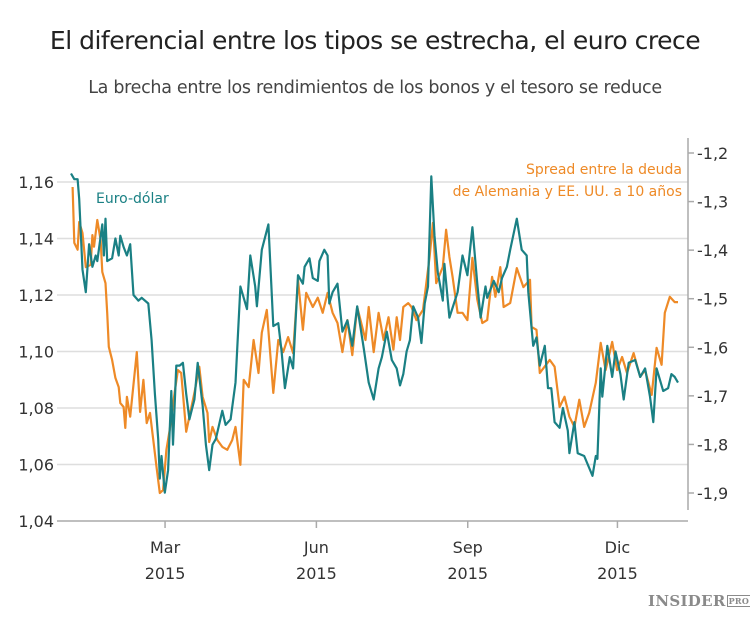 This screenshot has height=624, width=750. I want to click on x-tick-month: Mar, so click(165, 547).